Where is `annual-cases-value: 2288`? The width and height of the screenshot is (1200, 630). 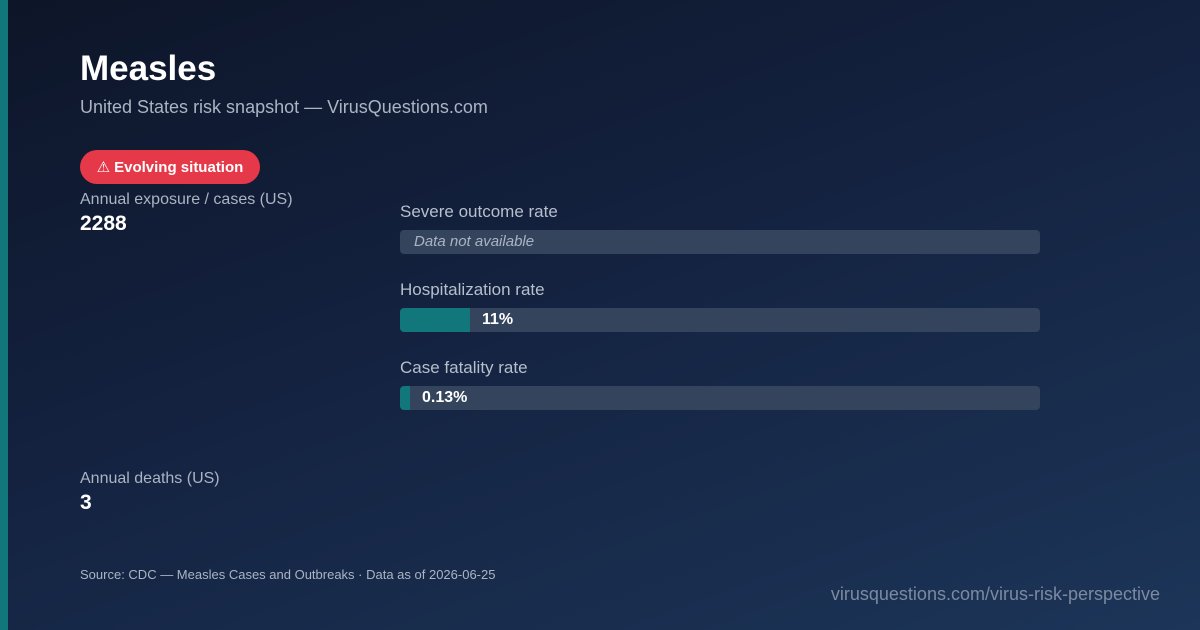
annual-cases-value: 2288 is located at coordinates (103, 223).